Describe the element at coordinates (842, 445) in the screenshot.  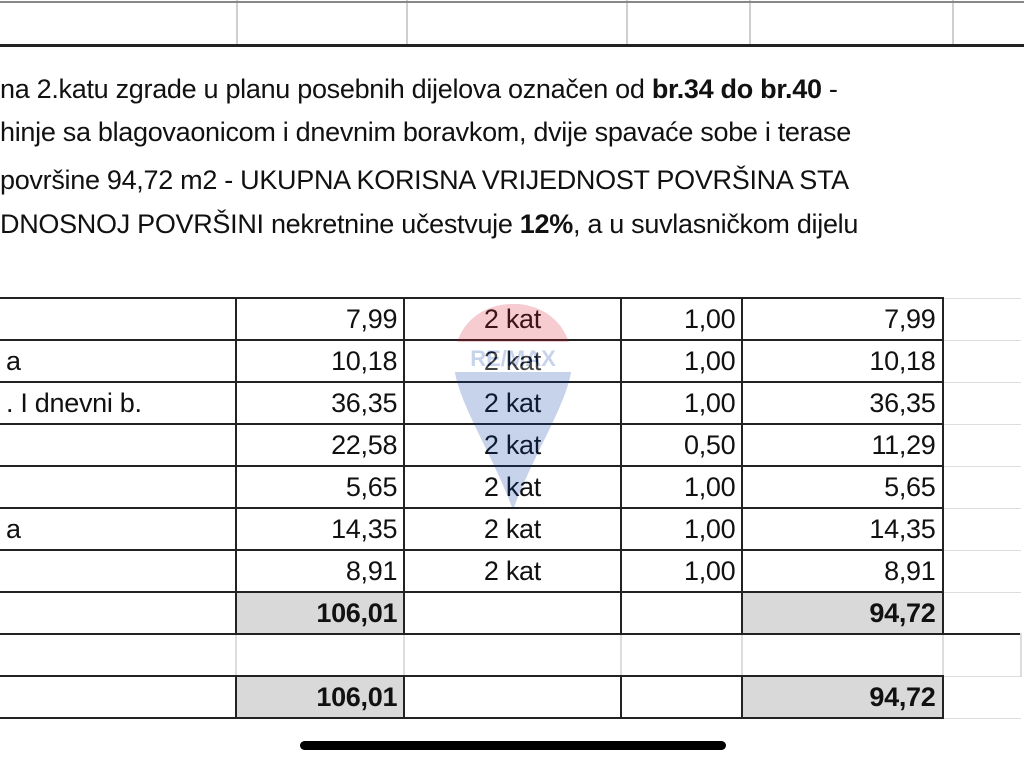
I see `net-area-cell: 11,29` at that location.